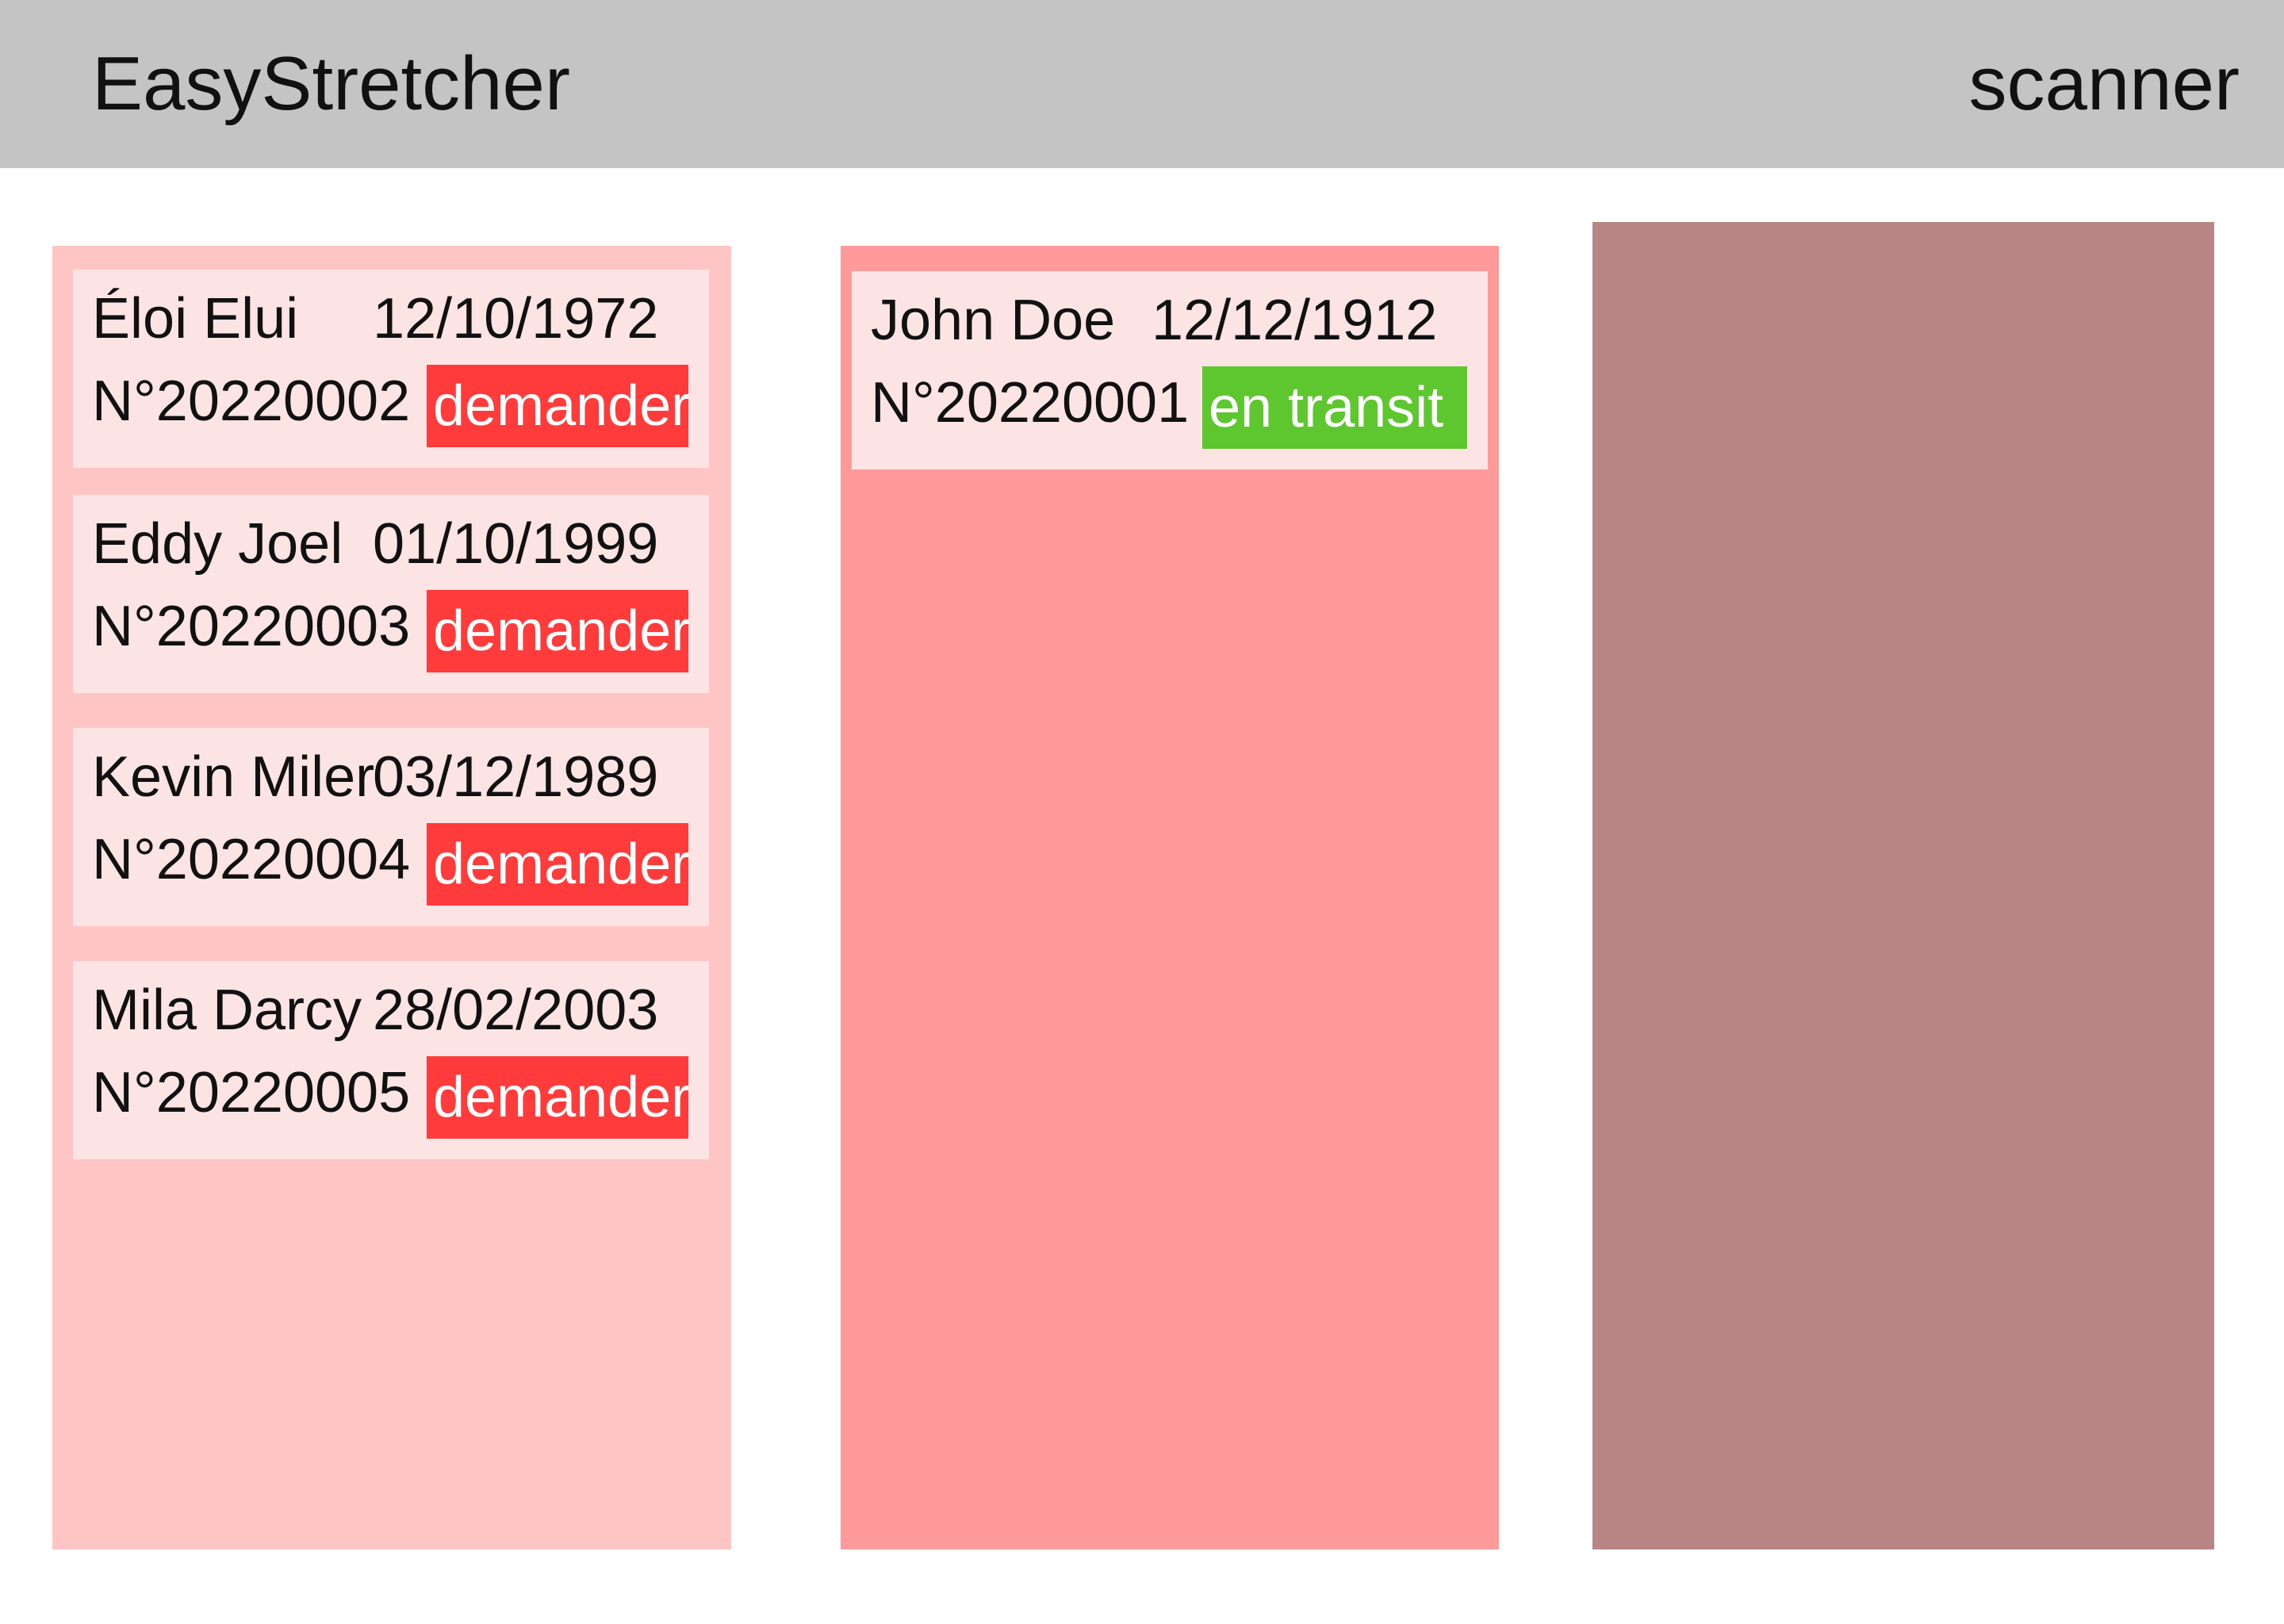 This screenshot has width=2284, height=1624. Describe the element at coordinates (251, 859) in the screenshot. I see `patient-number: N°20220004` at that location.